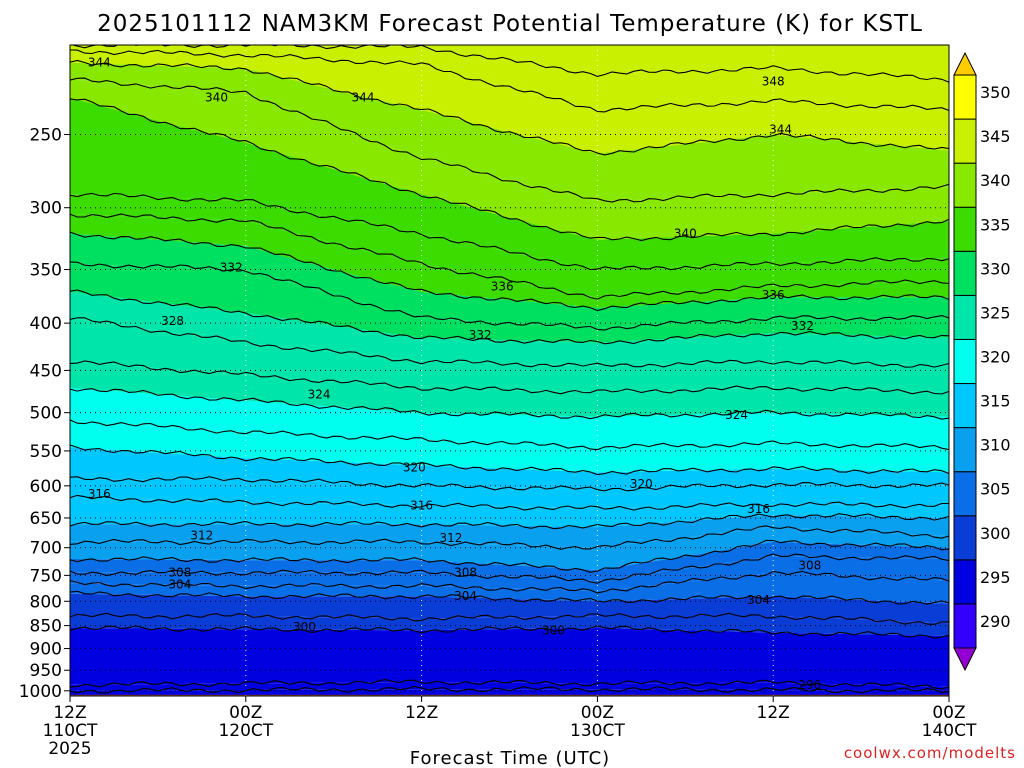 This screenshot has width=1024, height=768. What do you see at coordinates (46, 414) in the screenshot?
I see `y-tick-label: 500` at bounding box center [46, 414].